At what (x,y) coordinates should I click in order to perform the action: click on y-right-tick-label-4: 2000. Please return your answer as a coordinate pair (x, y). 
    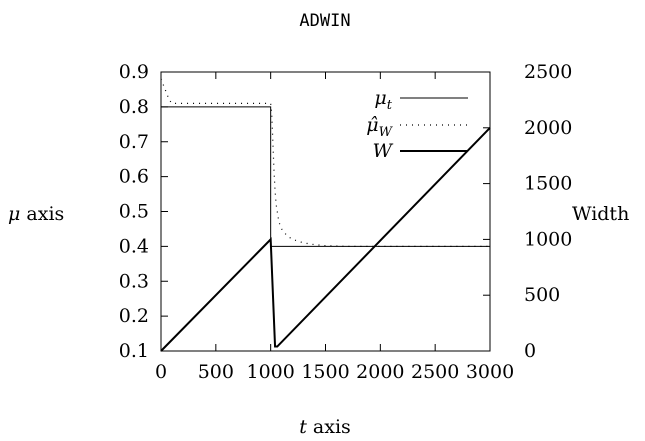
    Looking at the image, I should click on (548, 128).